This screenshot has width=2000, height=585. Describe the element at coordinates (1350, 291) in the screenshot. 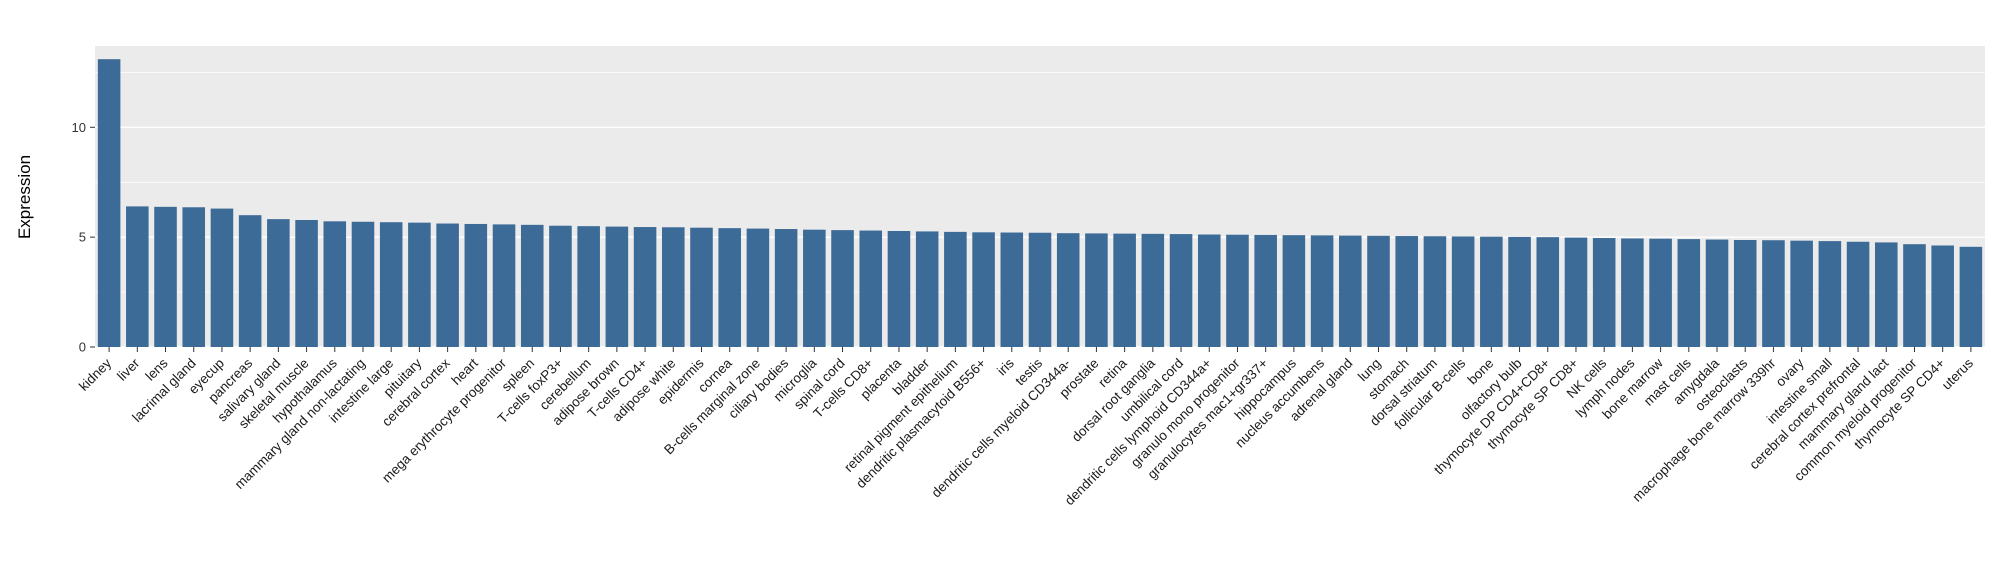

I see `bar-adrenal gland` at that location.